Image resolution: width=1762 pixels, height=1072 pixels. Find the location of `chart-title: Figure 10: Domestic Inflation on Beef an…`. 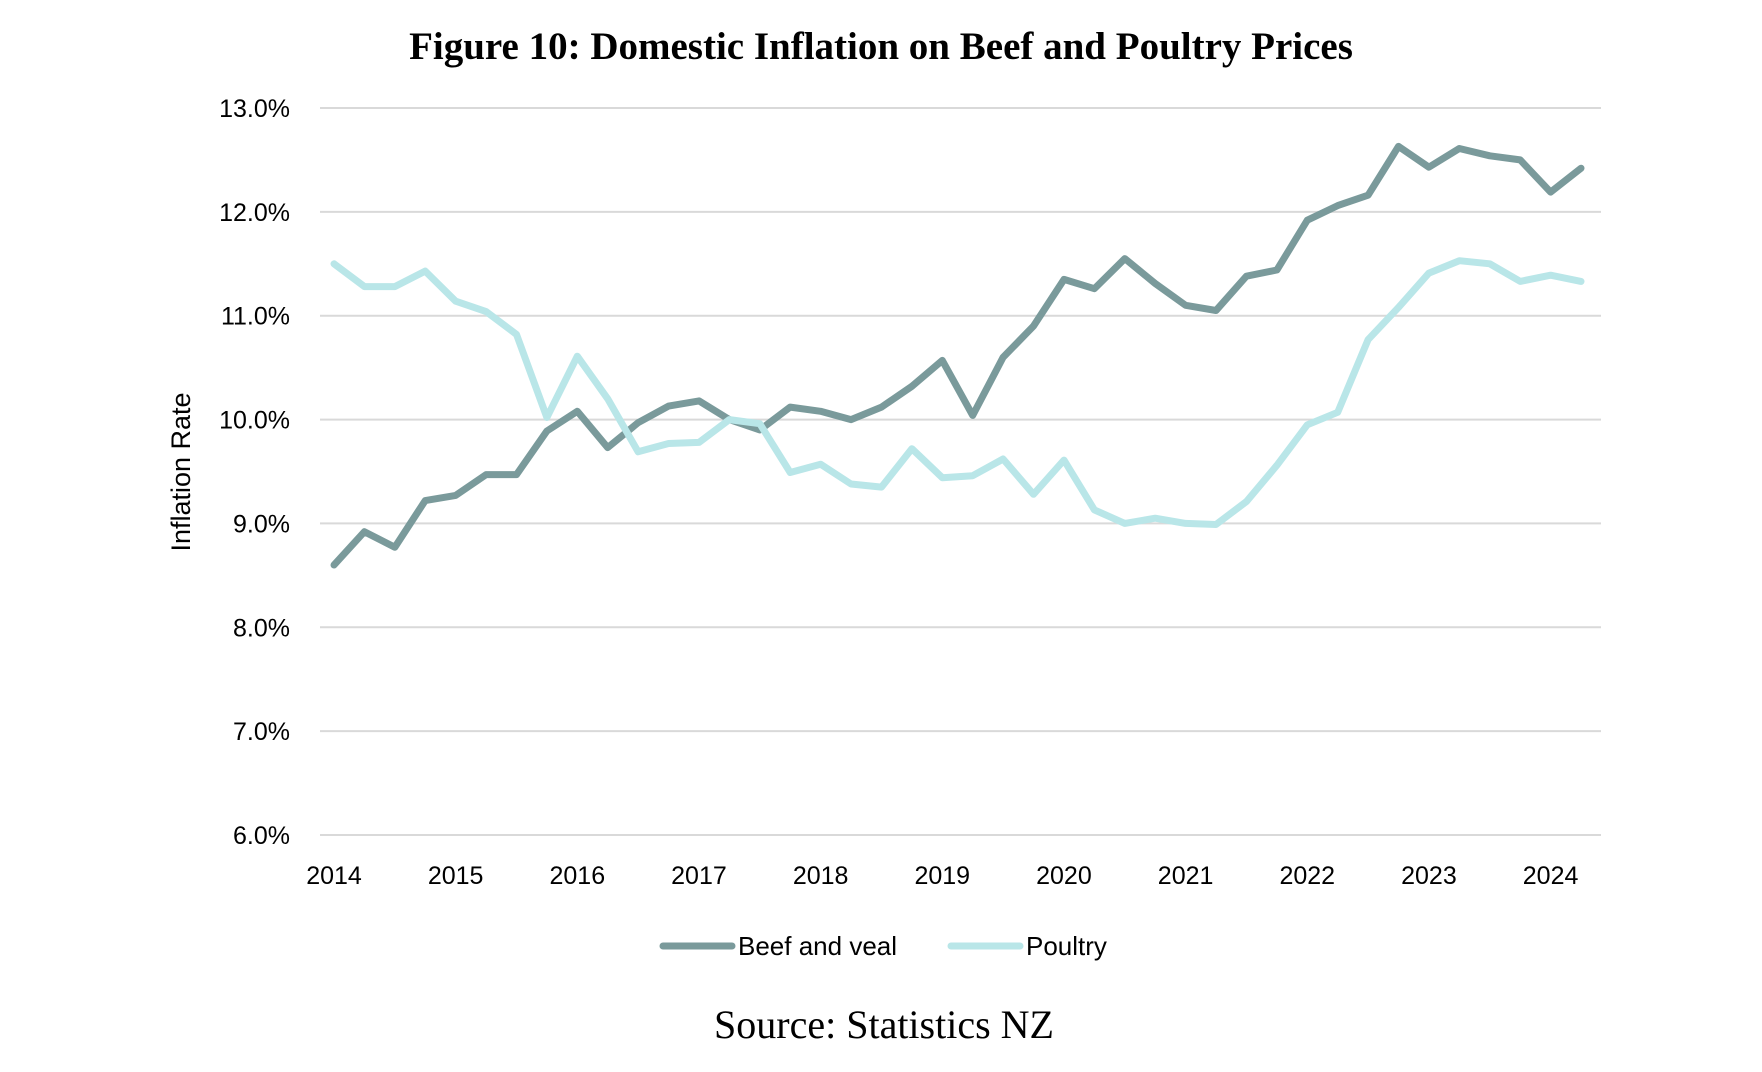

chart-title: Figure 10: Domestic Inflation on Beef an… is located at coordinates (881, 46).